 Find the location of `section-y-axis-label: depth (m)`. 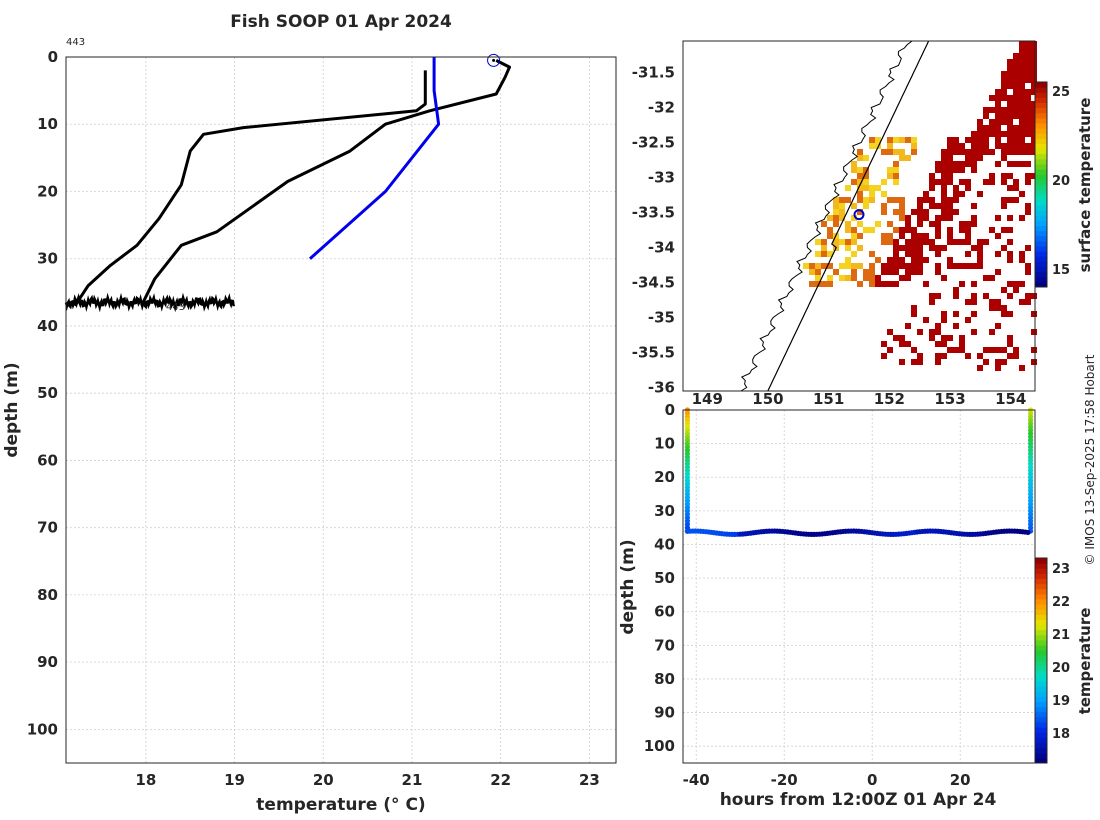

section-y-axis-label: depth (m) is located at coordinates (628, 586).